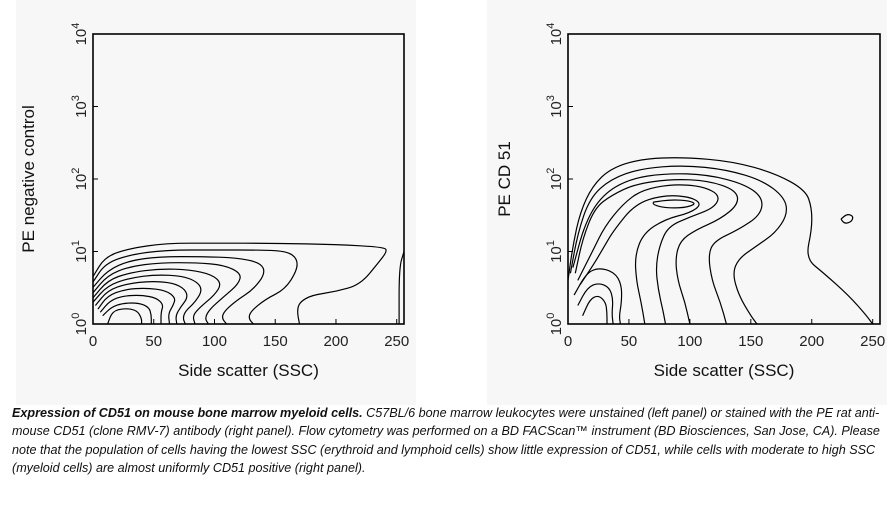 This screenshot has height=521, width=892. Describe the element at coordinates (76, 171) in the screenshot. I see `left-y-tick-exponent: 2` at that location.